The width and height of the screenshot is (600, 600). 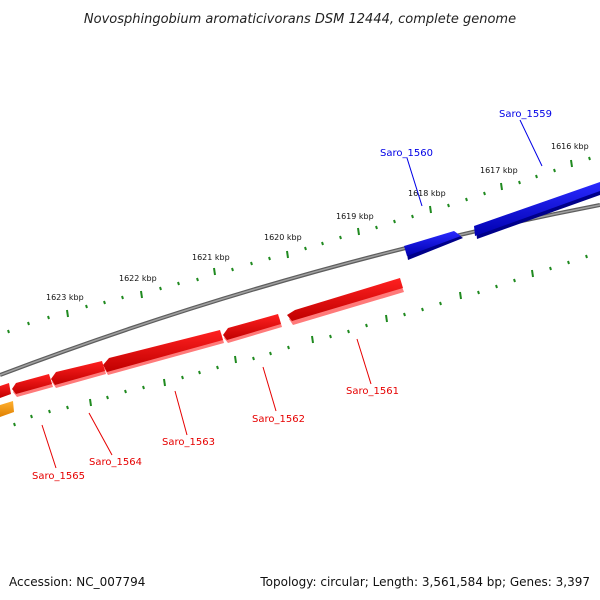 What do you see at coordinates (188, 442) in the screenshot?
I see `gene-label-saro-1563: Saro_1563` at bounding box center [188, 442].